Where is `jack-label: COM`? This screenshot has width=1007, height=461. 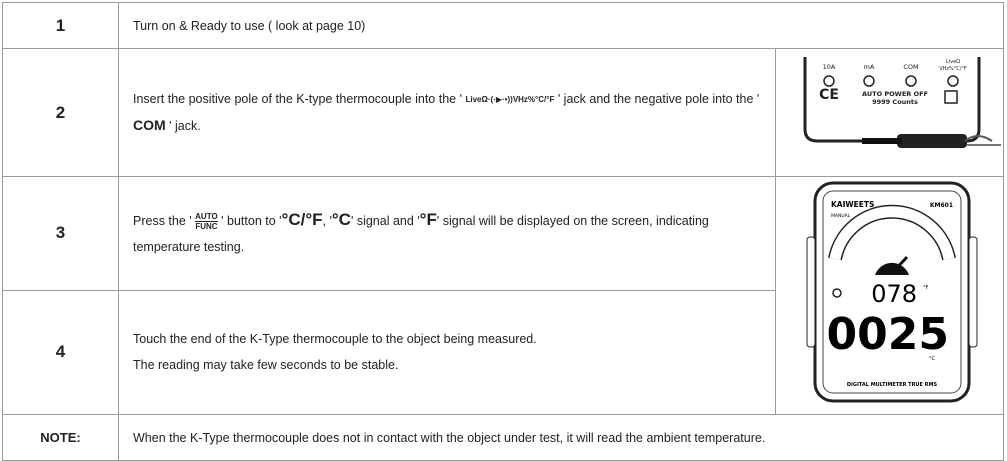
jack-label: COM is located at coordinates (910, 67).